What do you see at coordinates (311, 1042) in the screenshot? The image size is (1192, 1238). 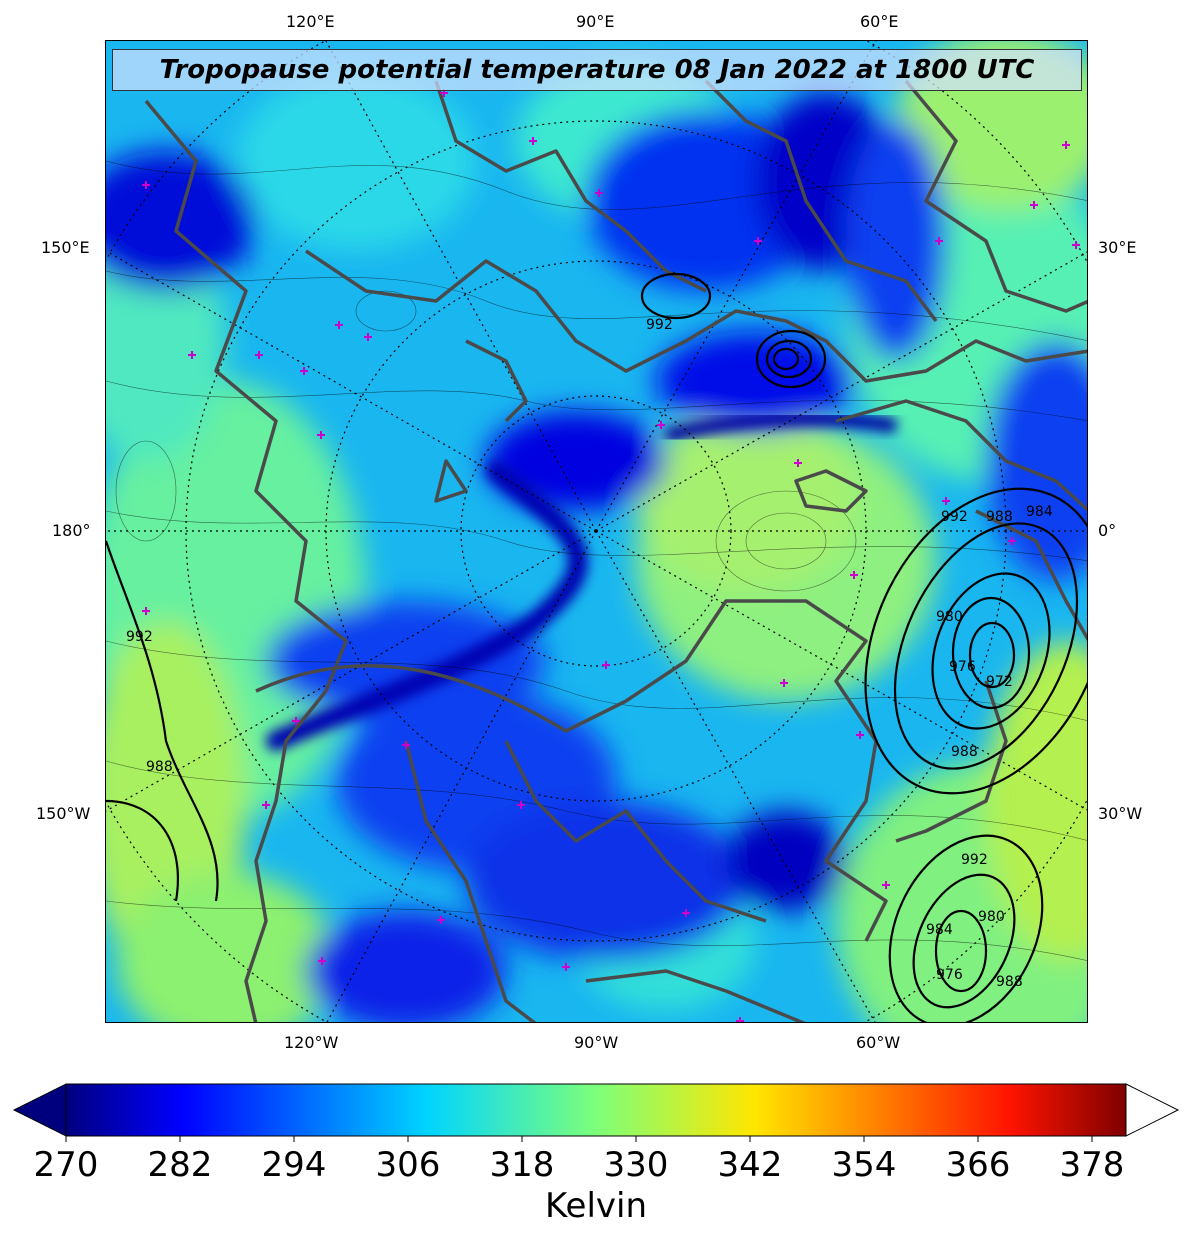 I see `lon-label-bottom: 120°W` at bounding box center [311, 1042].